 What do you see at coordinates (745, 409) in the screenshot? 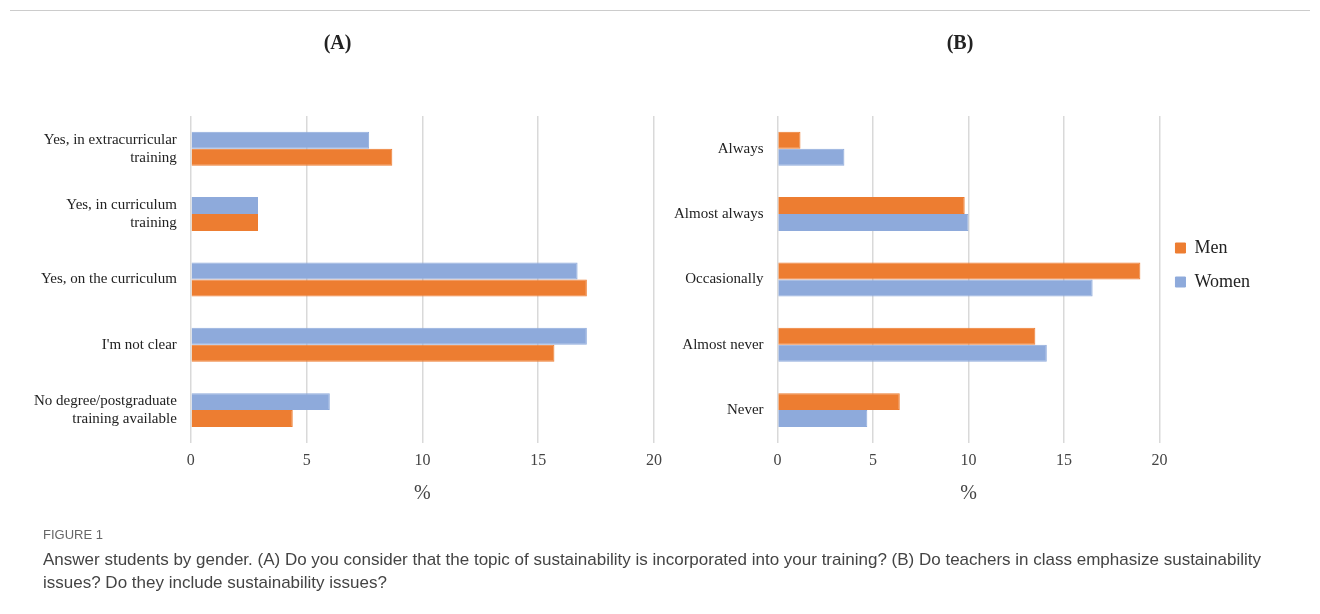
I see `y-tick-label: Never` at bounding box center [745, 409].